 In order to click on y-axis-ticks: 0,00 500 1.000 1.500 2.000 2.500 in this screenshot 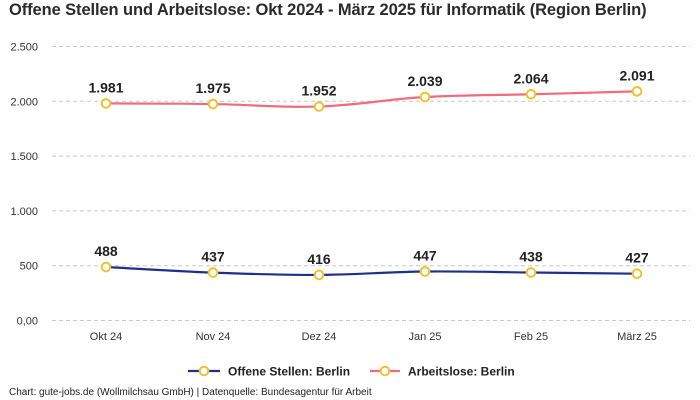, I will do `click(24, 185)`.